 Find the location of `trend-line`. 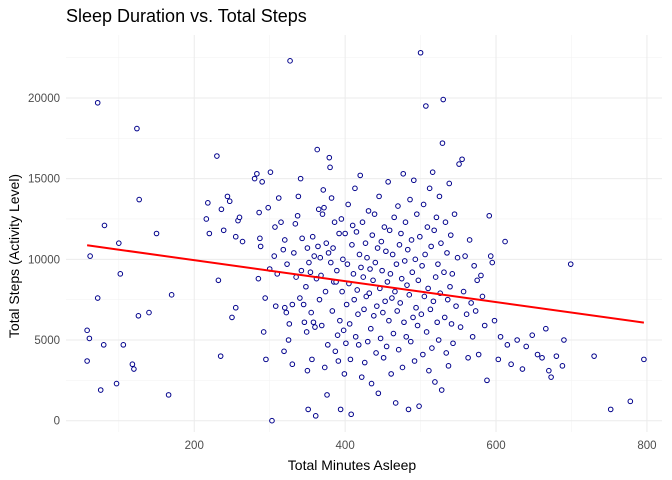

trend-line is located at coordinates (365, 284).